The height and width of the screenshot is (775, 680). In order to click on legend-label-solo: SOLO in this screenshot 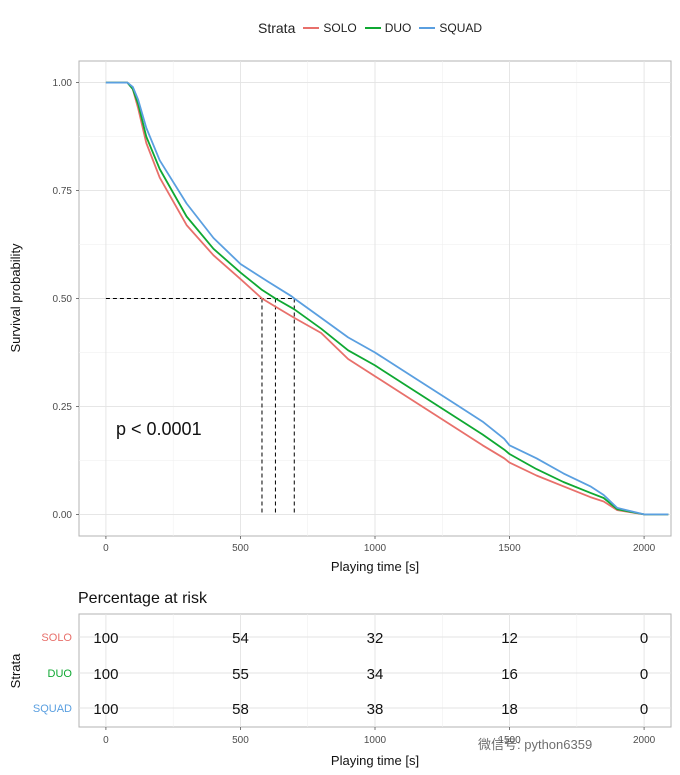, I will do `click(340, 28)`.